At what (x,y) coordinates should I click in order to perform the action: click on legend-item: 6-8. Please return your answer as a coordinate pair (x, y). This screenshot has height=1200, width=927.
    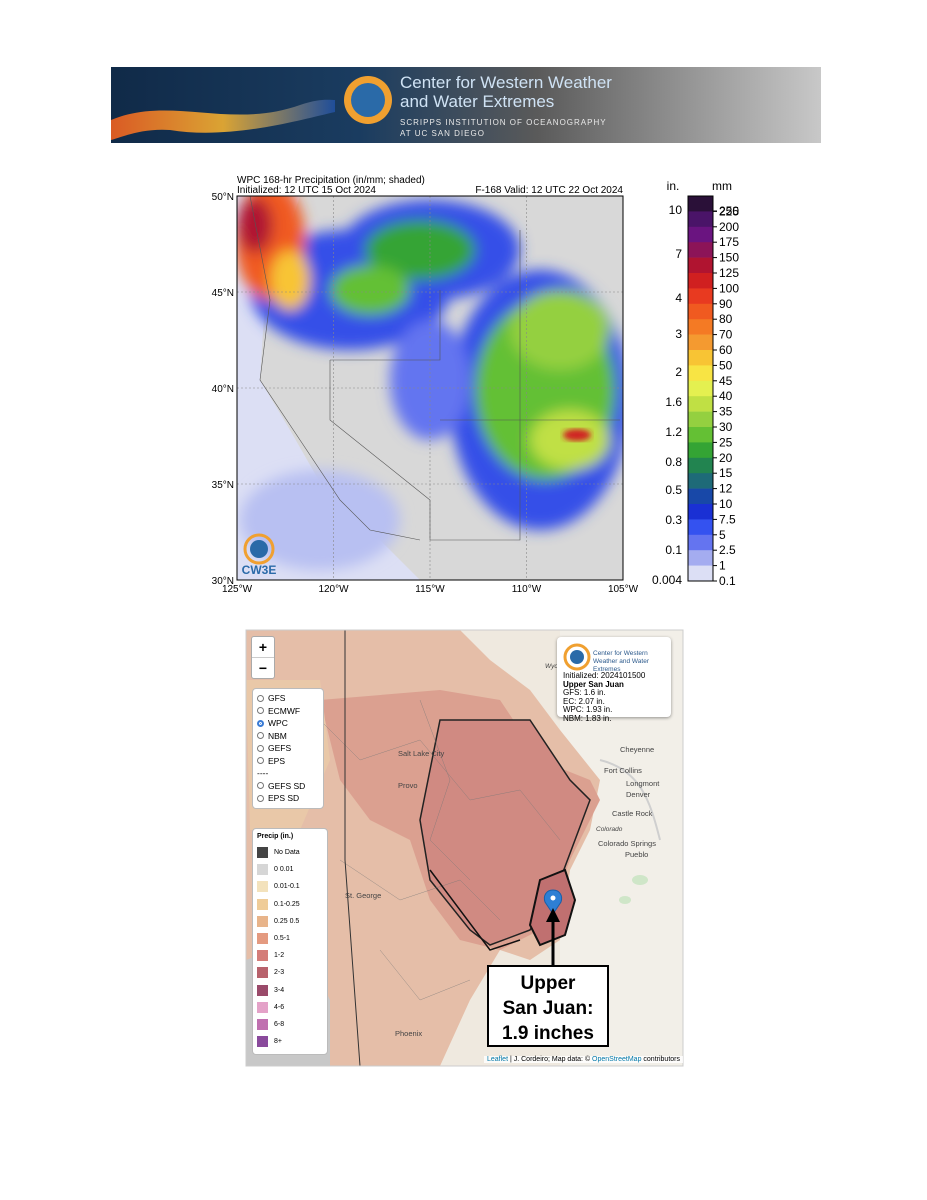
    Looking at the image, I should click on (290, 1024).